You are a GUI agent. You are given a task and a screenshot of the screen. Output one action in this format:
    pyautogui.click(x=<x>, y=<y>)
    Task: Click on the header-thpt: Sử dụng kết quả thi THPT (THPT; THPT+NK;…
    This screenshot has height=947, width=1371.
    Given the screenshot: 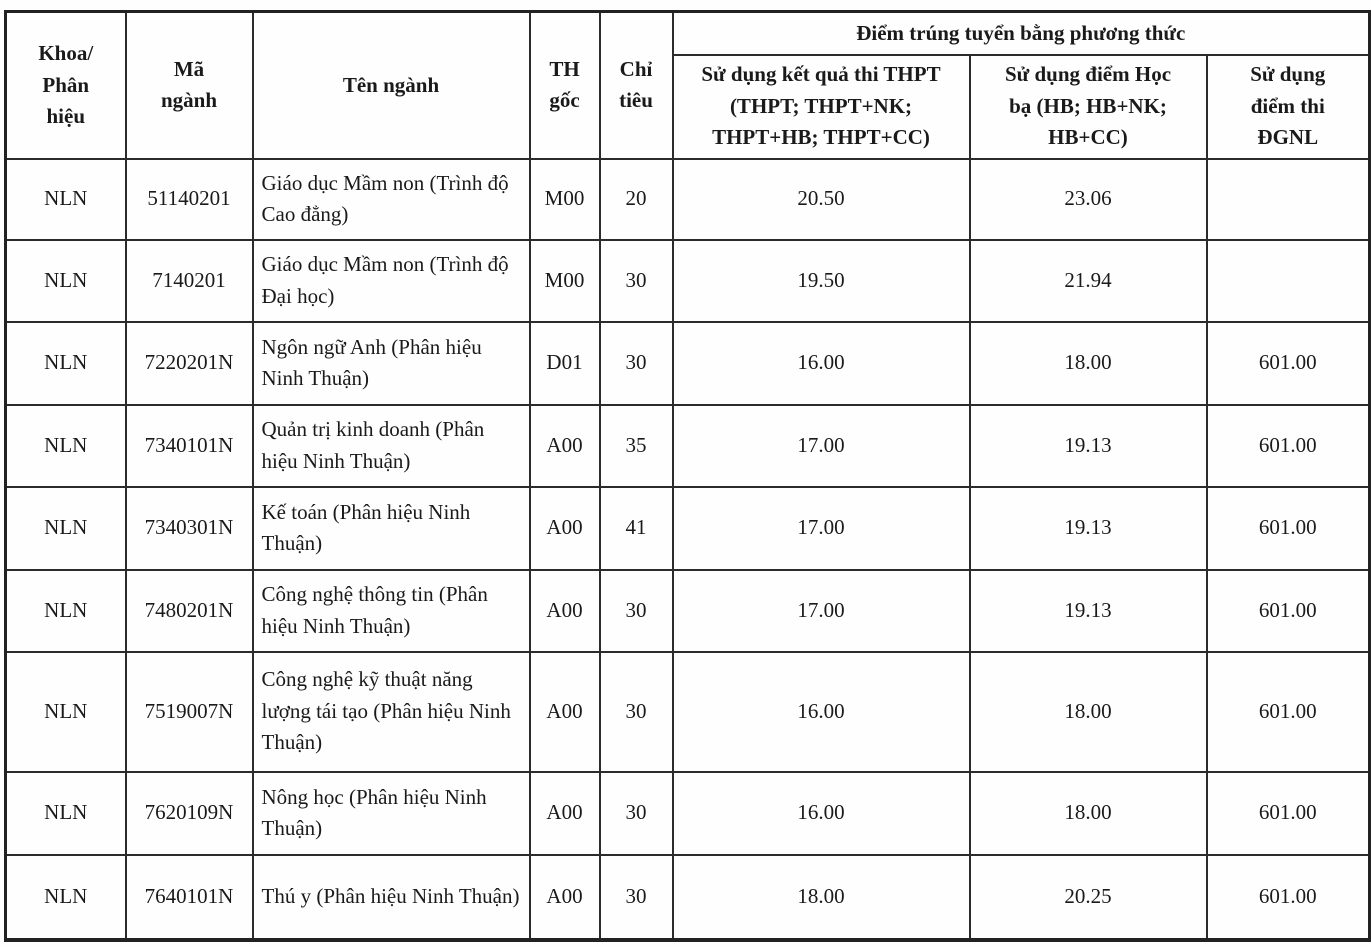 What is the action you would take?
    pyautogui.click(x=821, y=106)
    